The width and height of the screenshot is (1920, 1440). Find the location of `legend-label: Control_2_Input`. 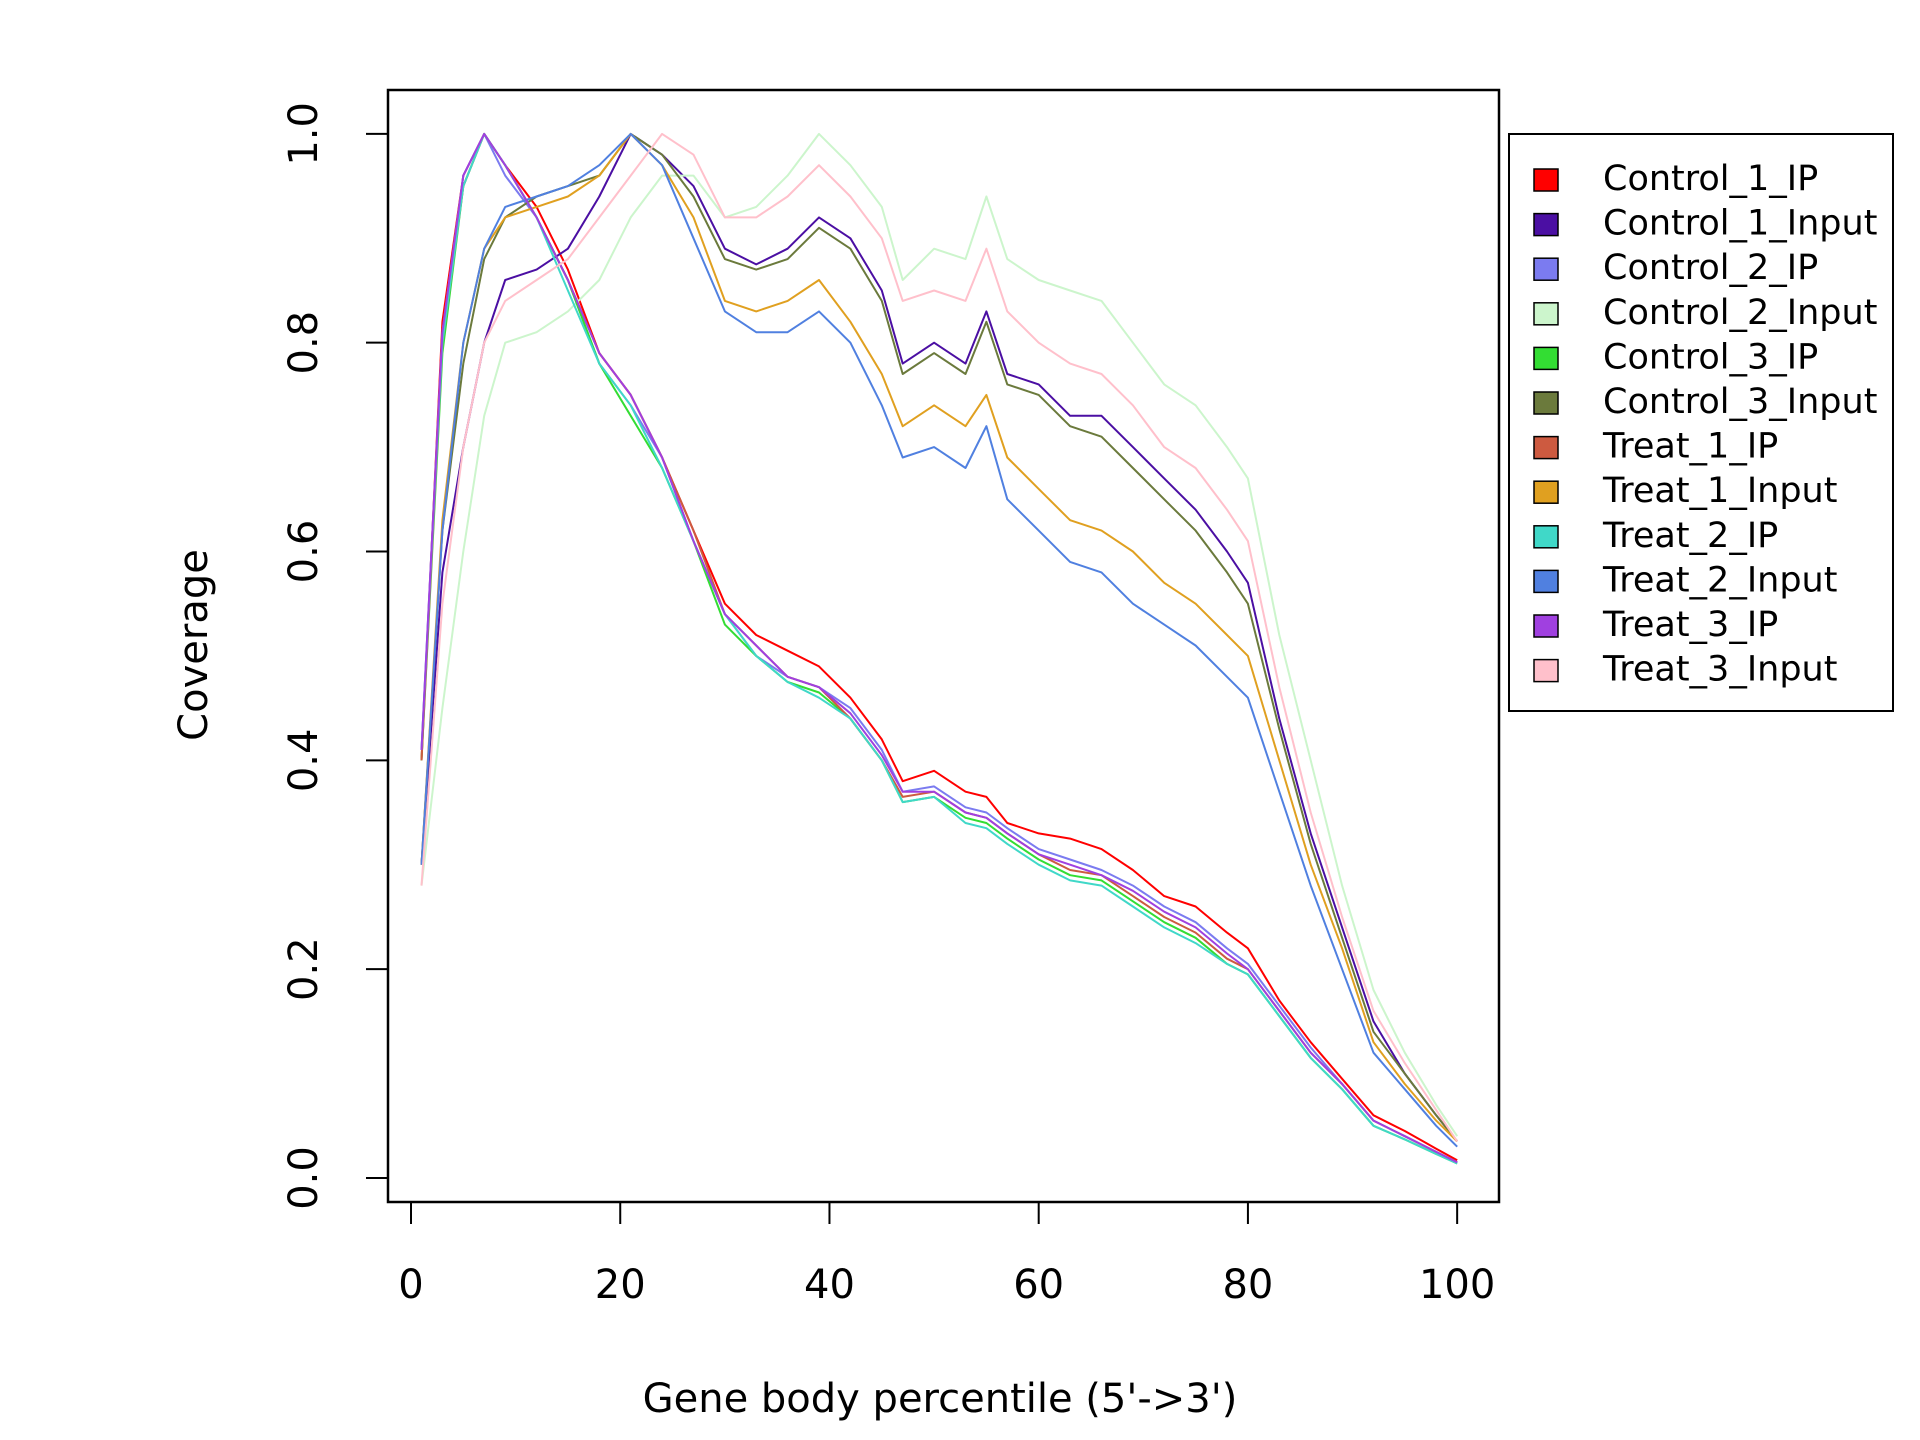

legend-label: Control_2_Input is located at coordinates (1740, 313).